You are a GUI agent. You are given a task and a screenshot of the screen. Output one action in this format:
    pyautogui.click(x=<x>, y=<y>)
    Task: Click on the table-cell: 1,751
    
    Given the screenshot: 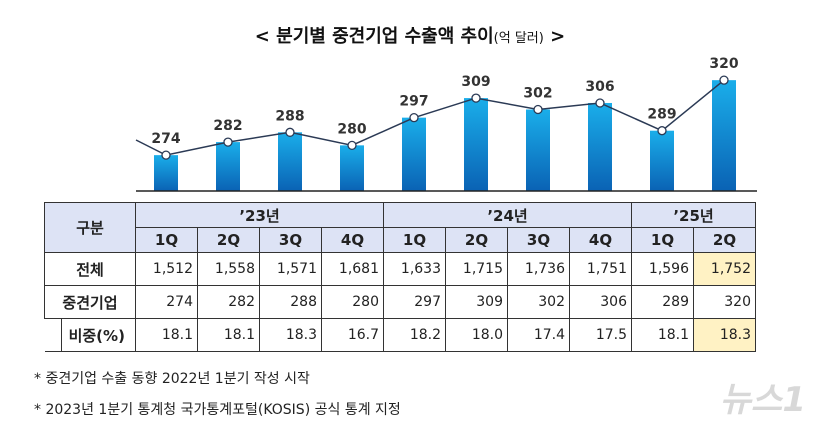 What is the action you would take?
    pyautogui.click(x=600, y=269)
    